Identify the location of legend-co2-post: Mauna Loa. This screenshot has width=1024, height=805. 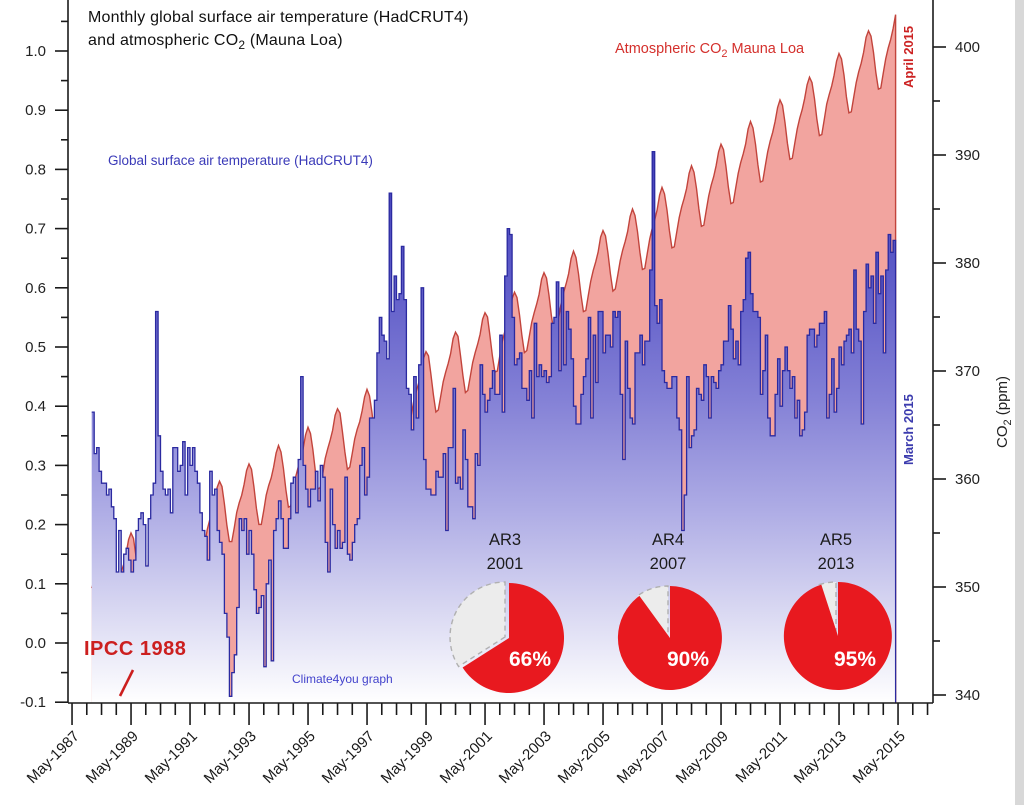
(766, 49).